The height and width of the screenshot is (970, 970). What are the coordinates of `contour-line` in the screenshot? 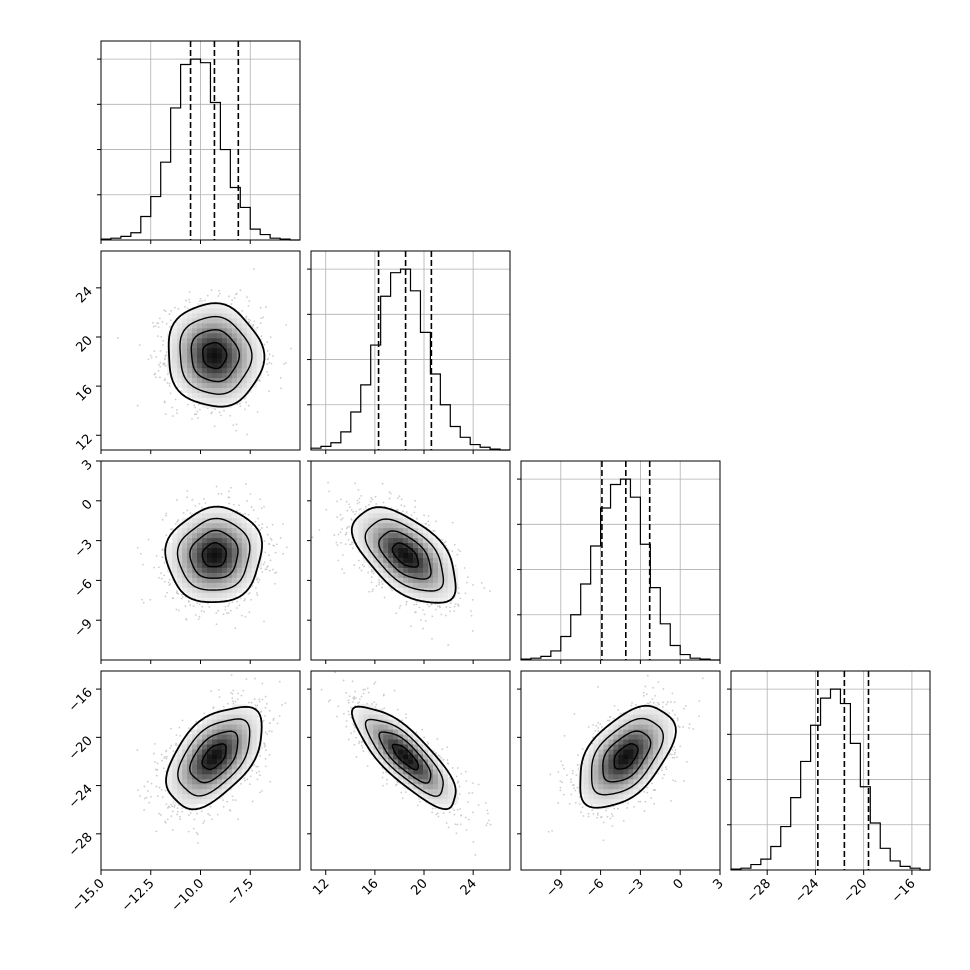 It's located at (215, 356).